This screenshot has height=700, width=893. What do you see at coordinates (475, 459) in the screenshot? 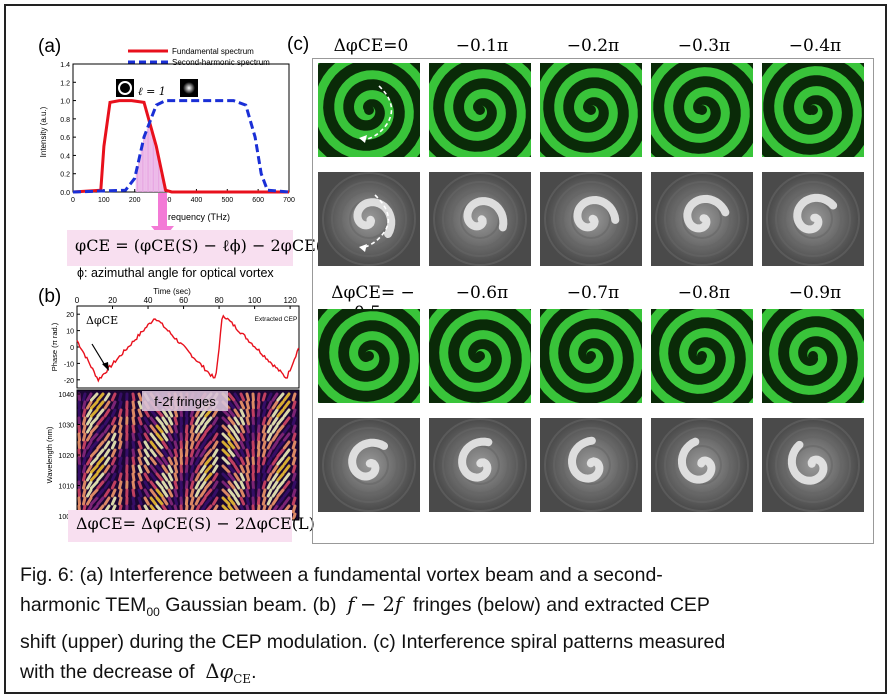
I see `bright-spiral` at bounding box center [475, 459].